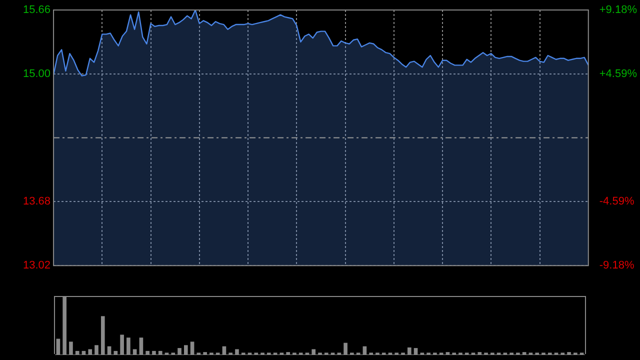  What do you see at coordinates (616, 266) in the screenshot?
I see `y2-tick-label: -9.18%` at bounding box center [616, 266].